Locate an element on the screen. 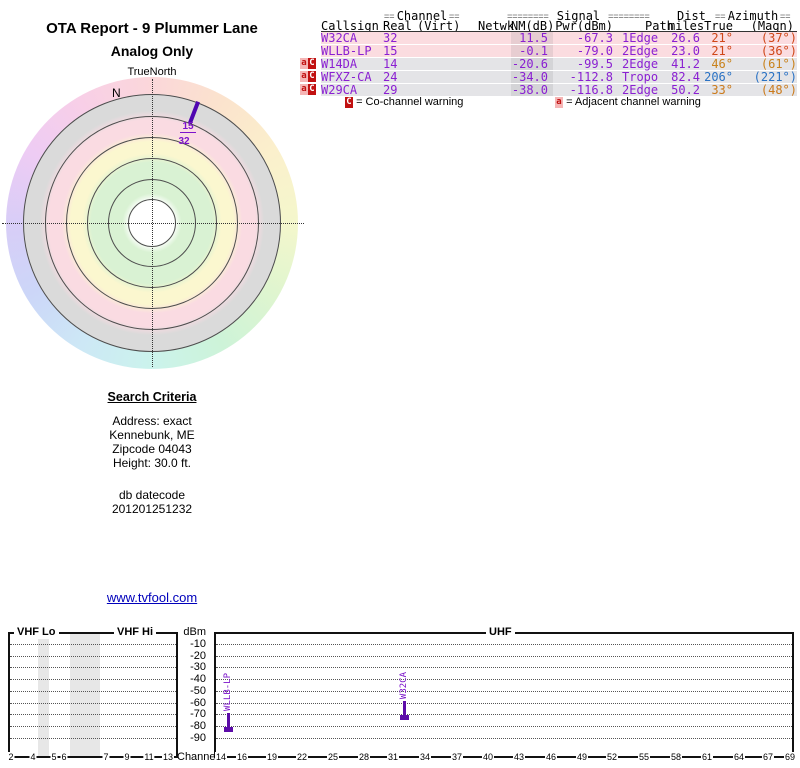  search-height: Height: 30.0 ft. is located at coordinates (152, 463).